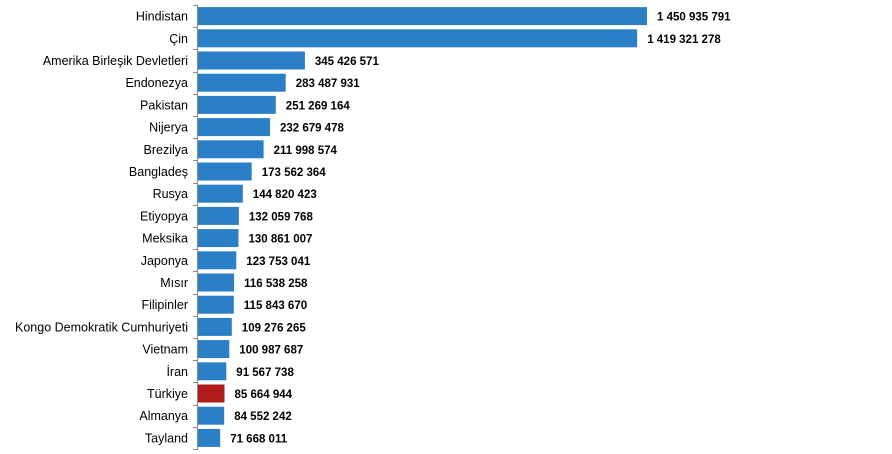 This screenshot has width=892, height=454. I want to click on value-label: 123 753 041, so click(278, 262).